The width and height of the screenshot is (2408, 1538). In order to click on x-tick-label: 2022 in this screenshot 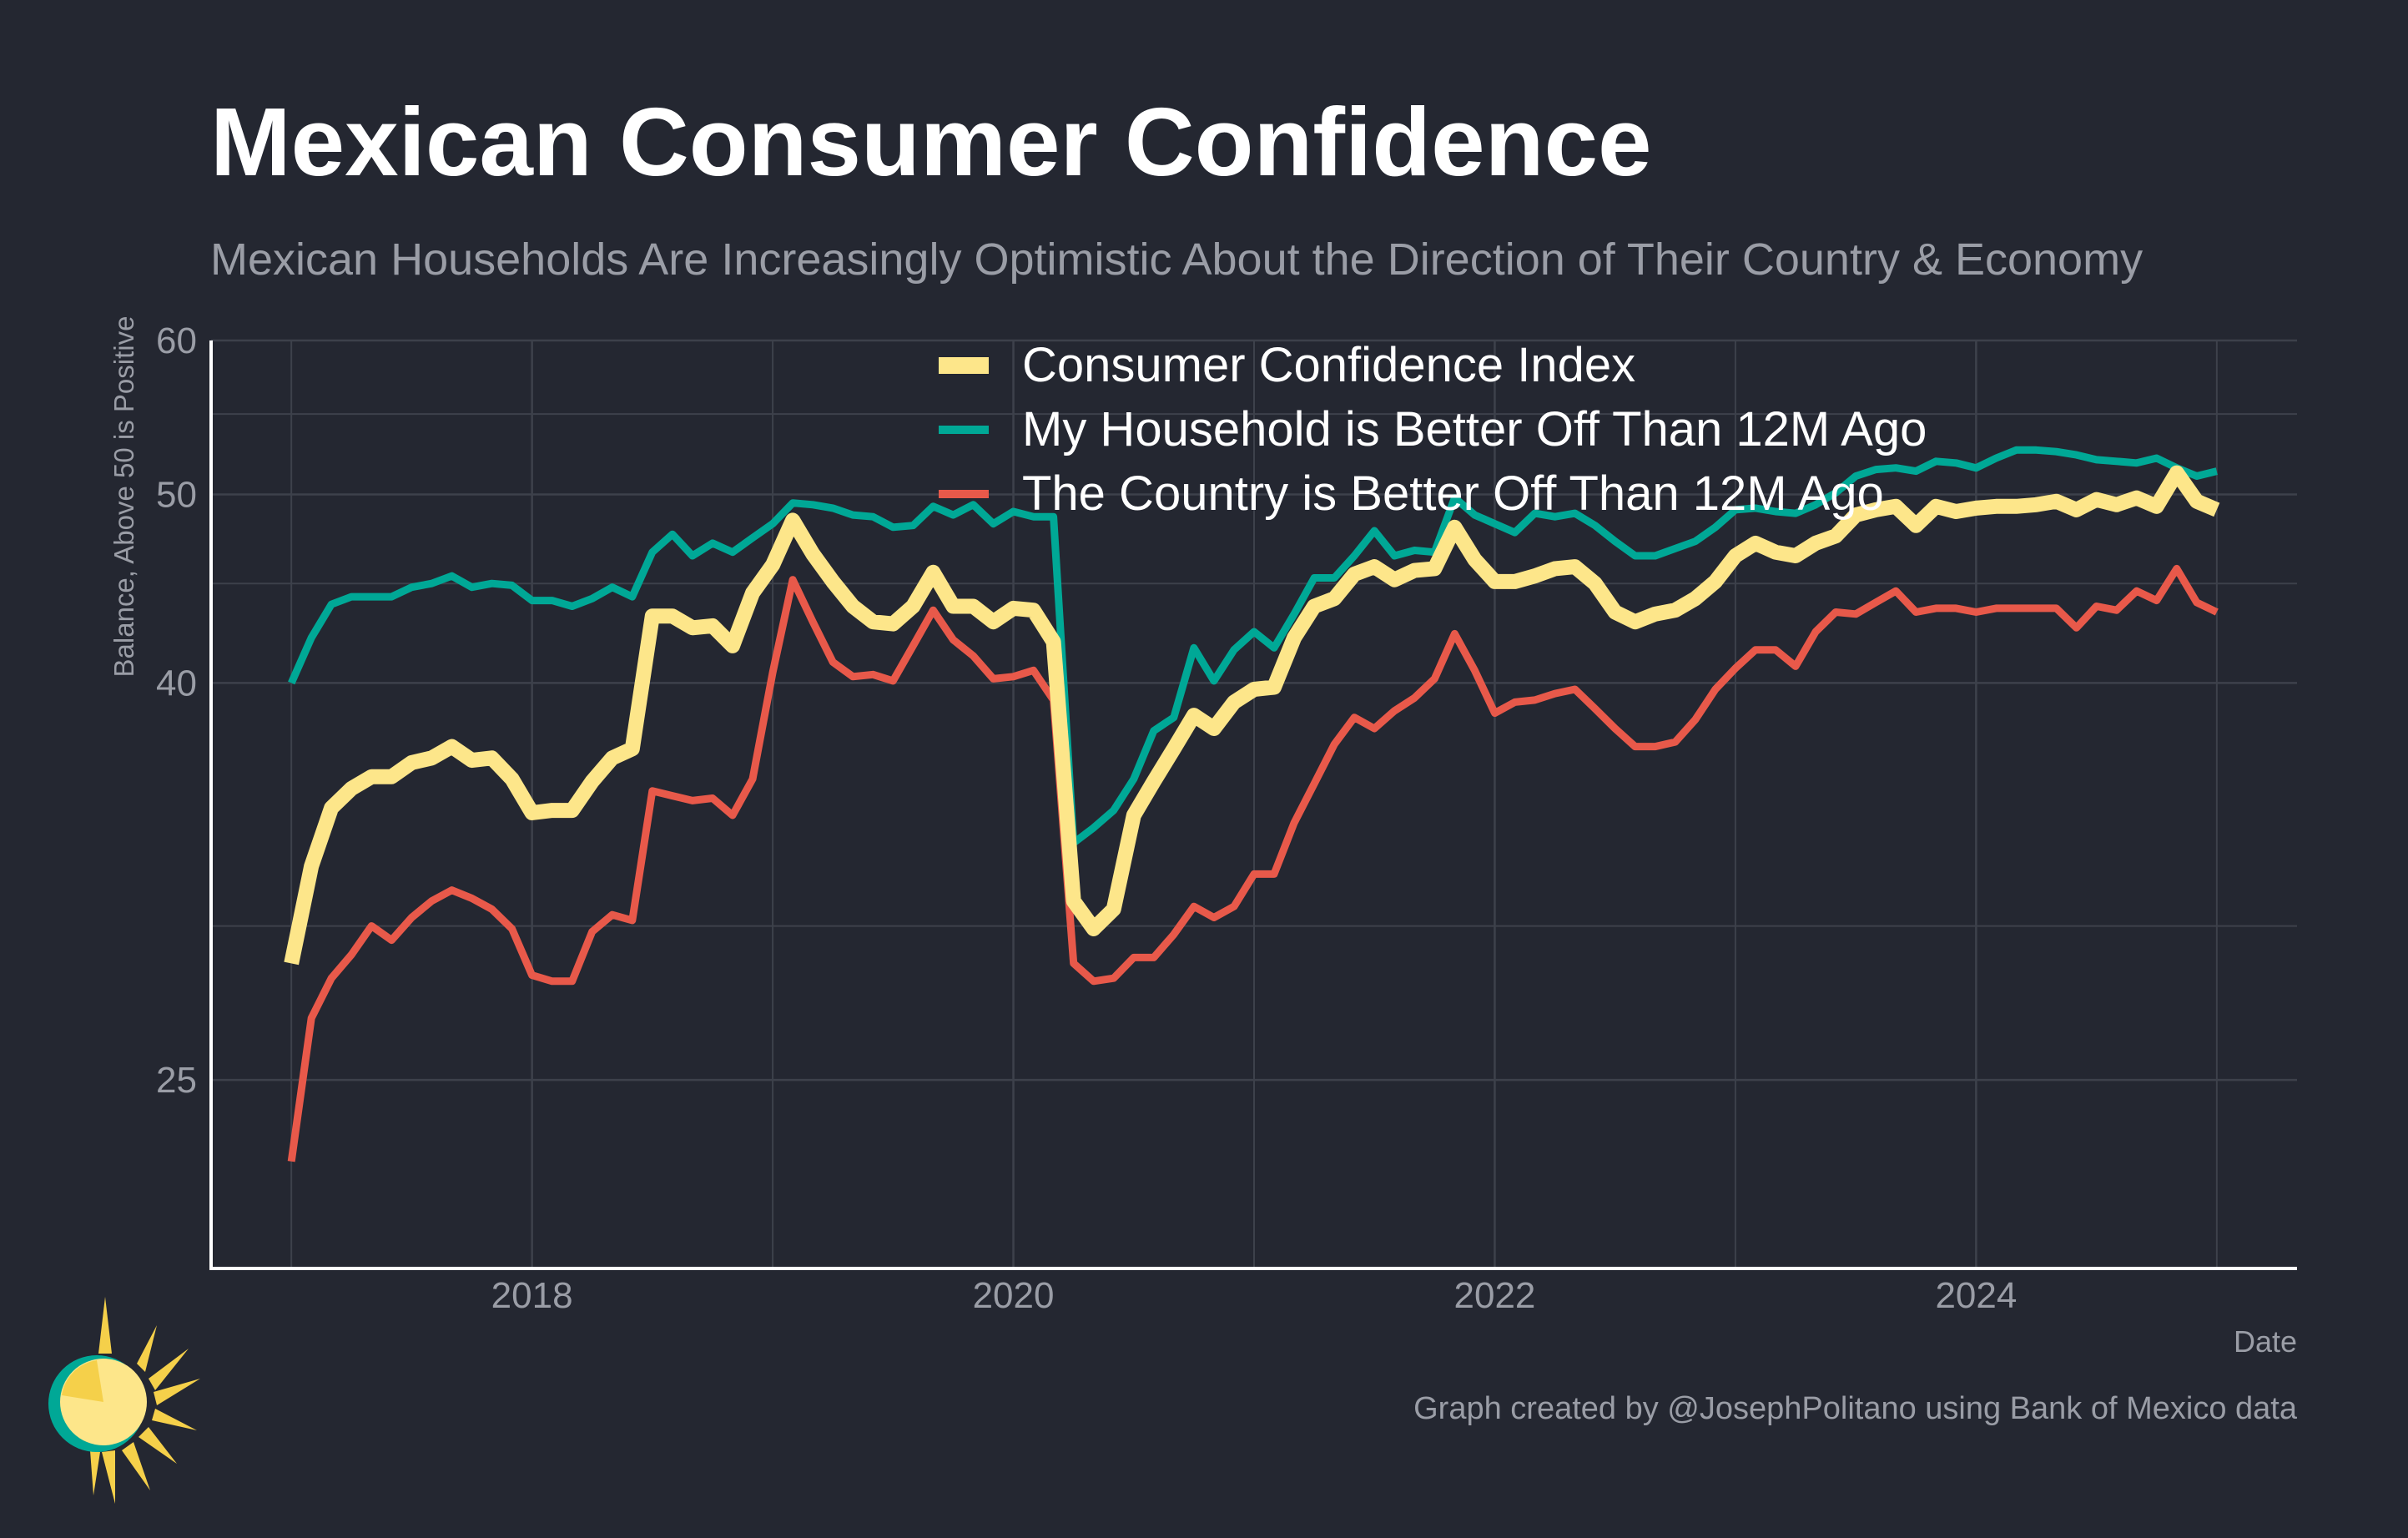, I will do `click(1495, 1295)`.